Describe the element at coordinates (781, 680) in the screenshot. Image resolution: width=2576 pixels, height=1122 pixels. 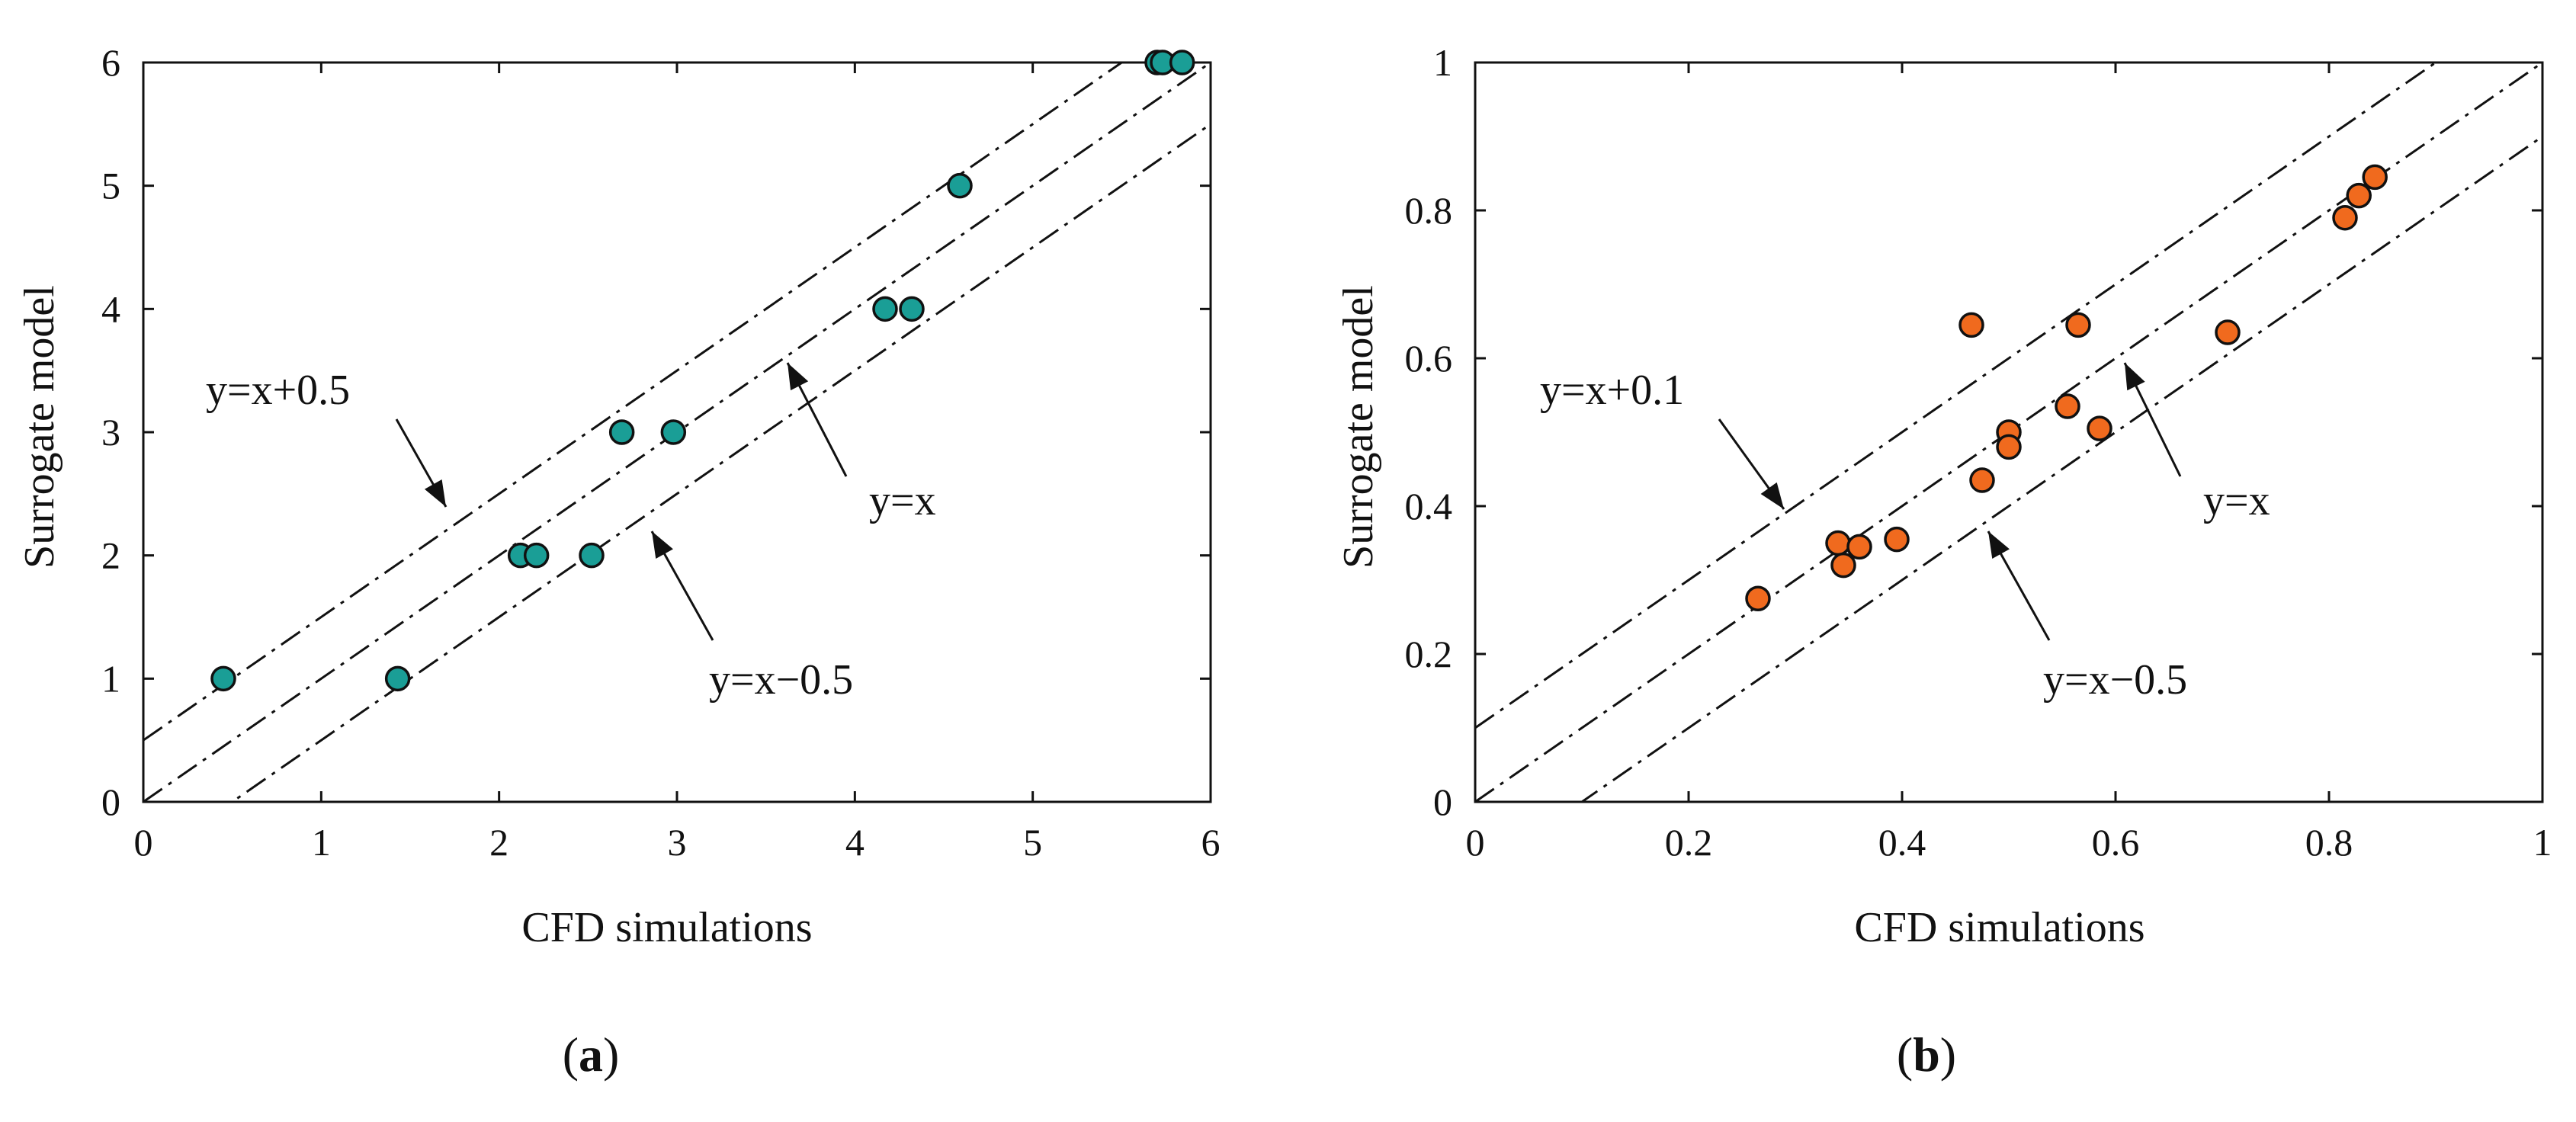
I see `chart-a-annotation-label-2: y=x−0.5` at that location.